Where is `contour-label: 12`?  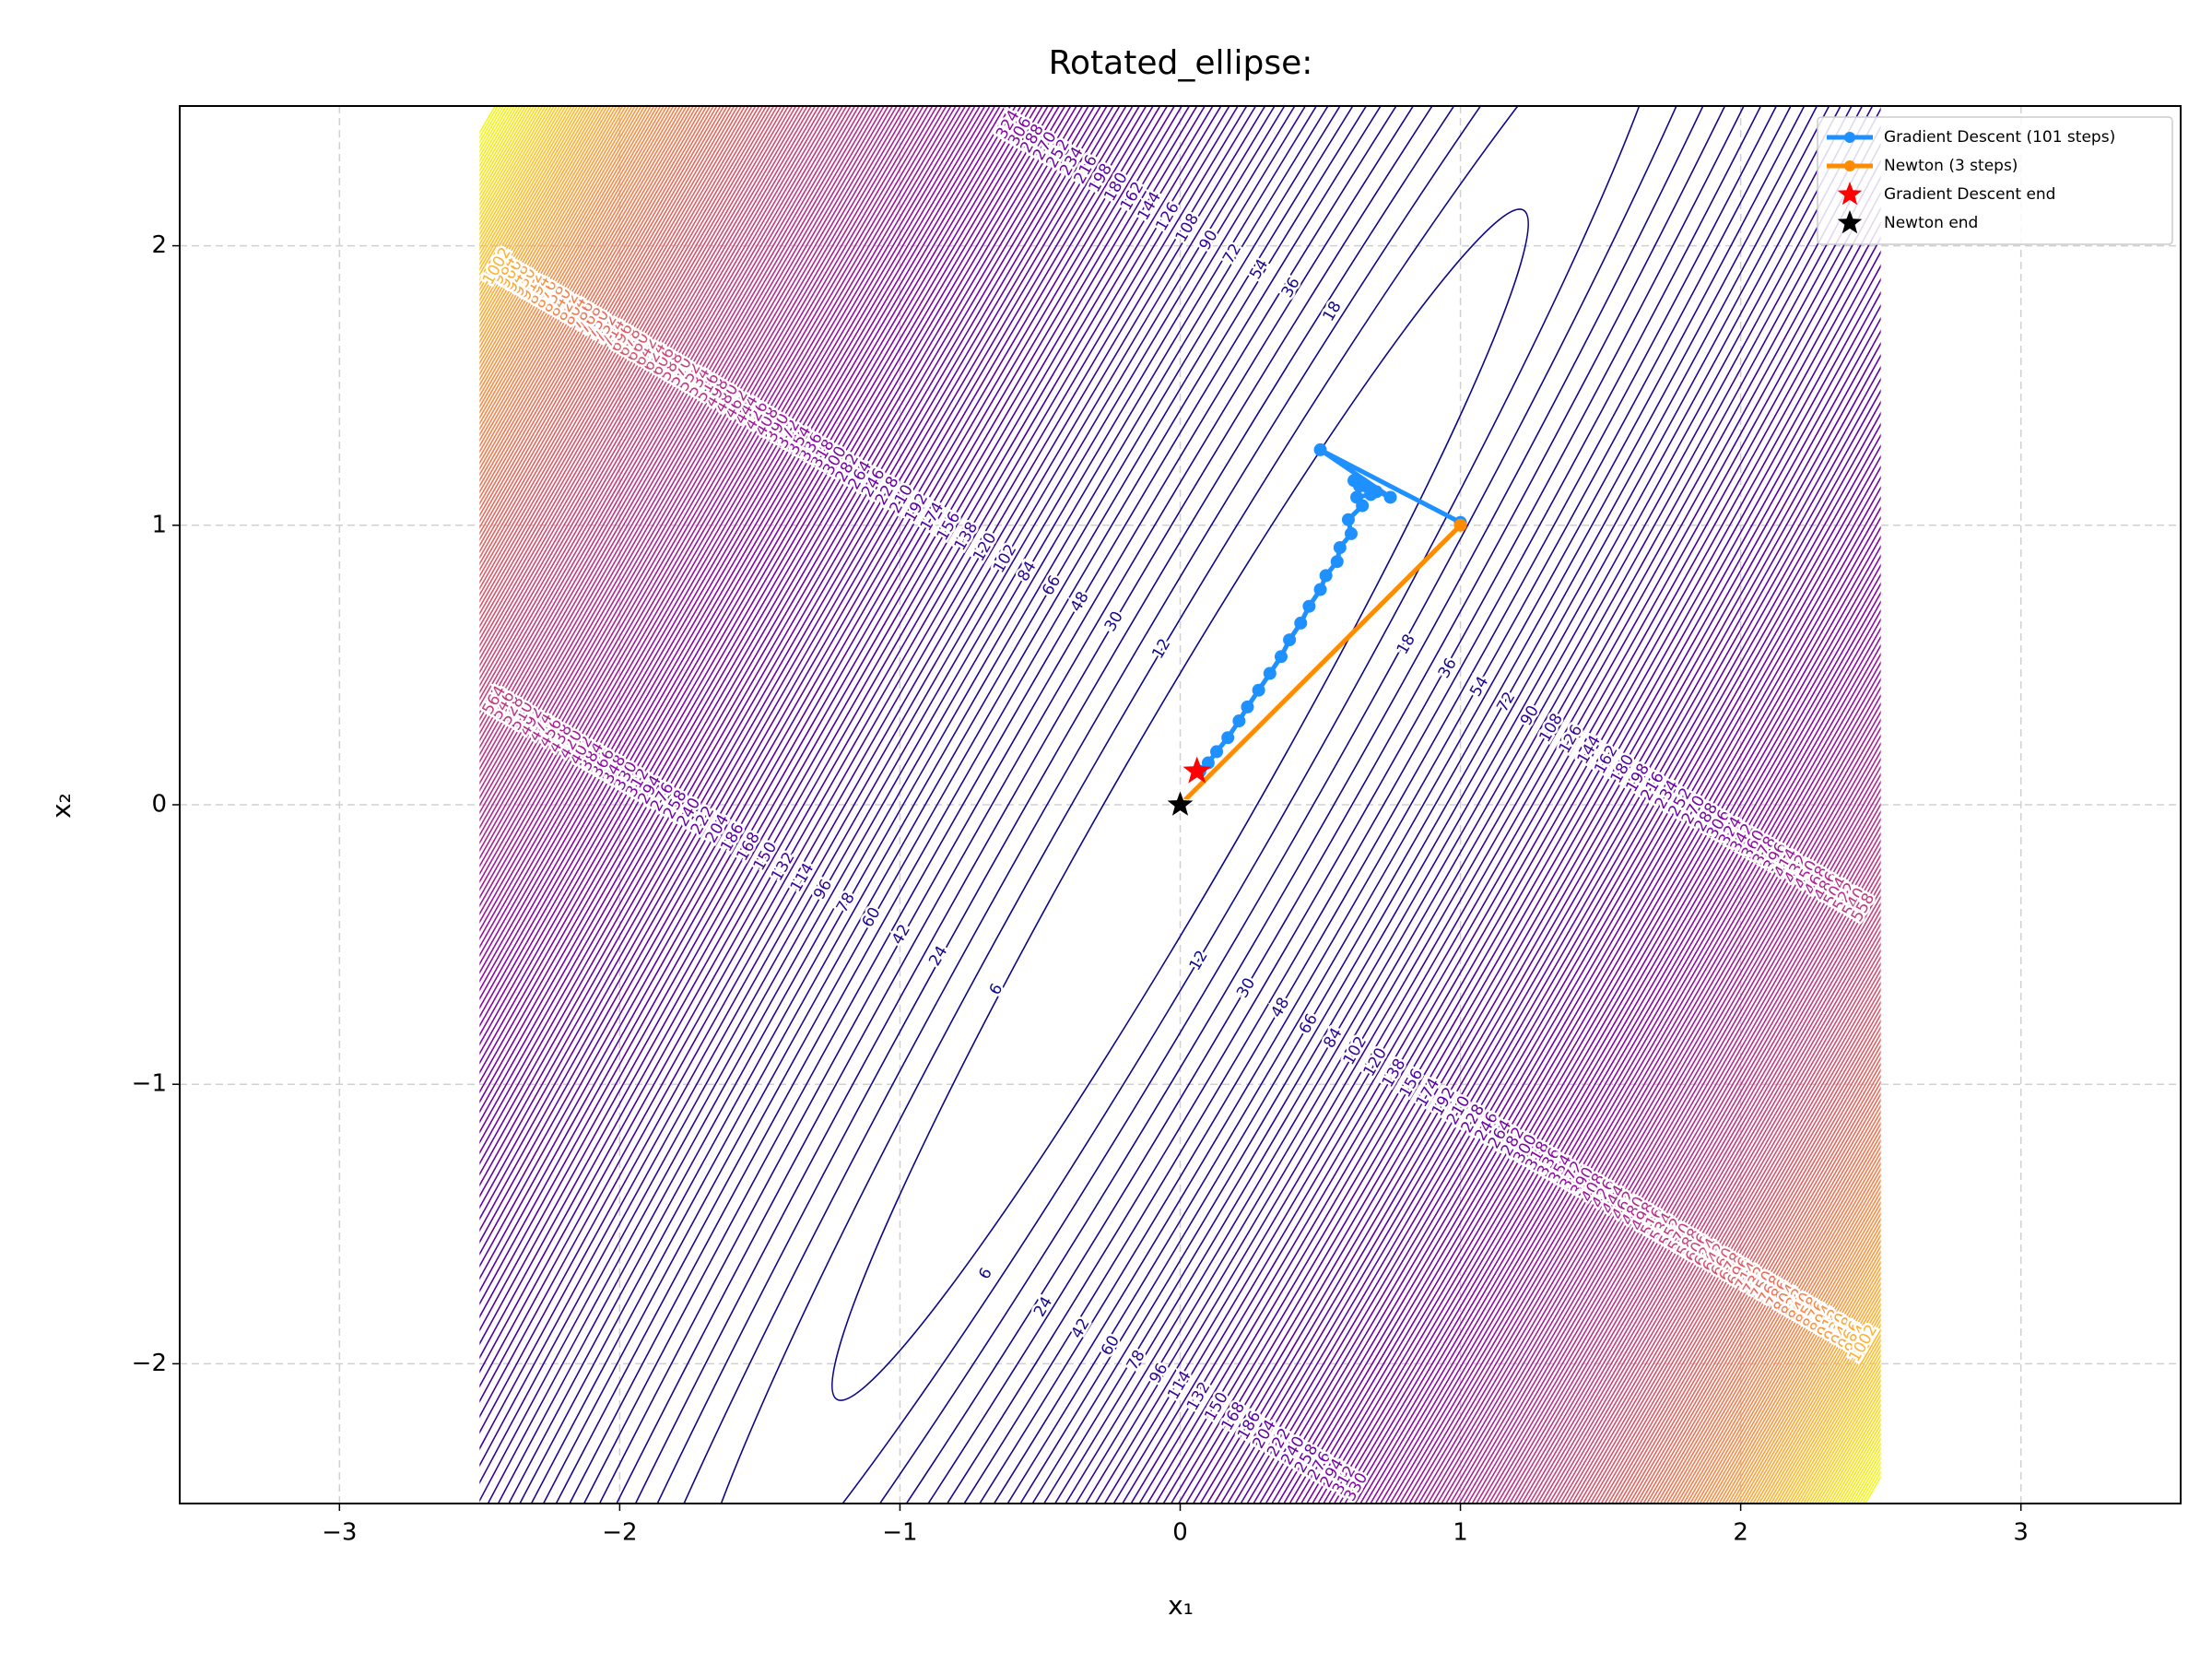
contour-label: 12 is located at coordinates (1199, 961).